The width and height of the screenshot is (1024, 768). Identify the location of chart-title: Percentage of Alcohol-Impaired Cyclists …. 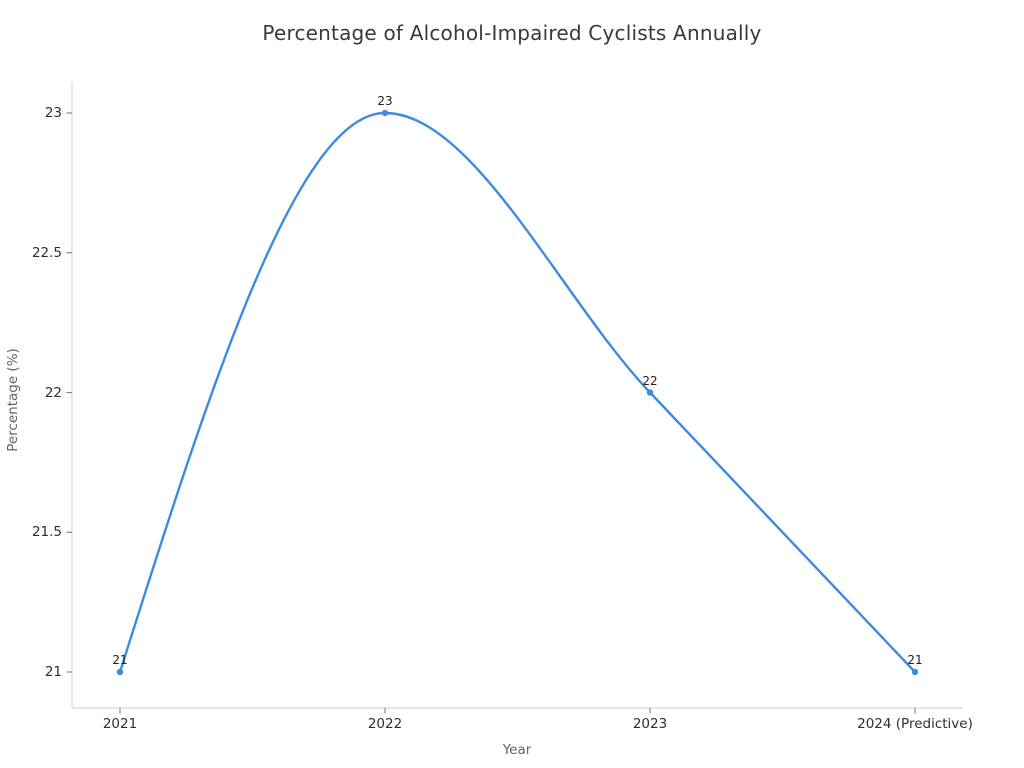
(512, 33).